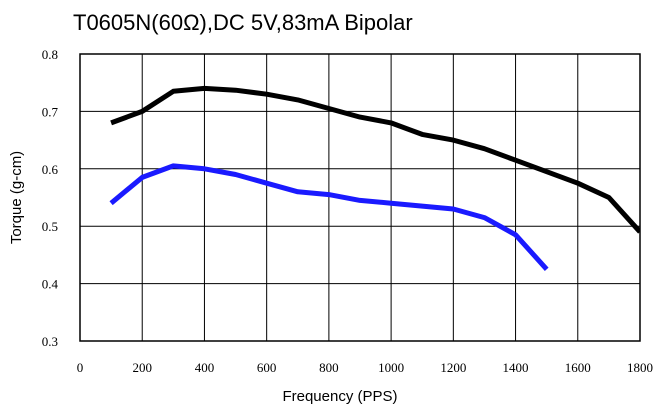 The width and height of the screenshot is (653, 417). I want to click on x-tick-label: 1200, so click(453, 367).